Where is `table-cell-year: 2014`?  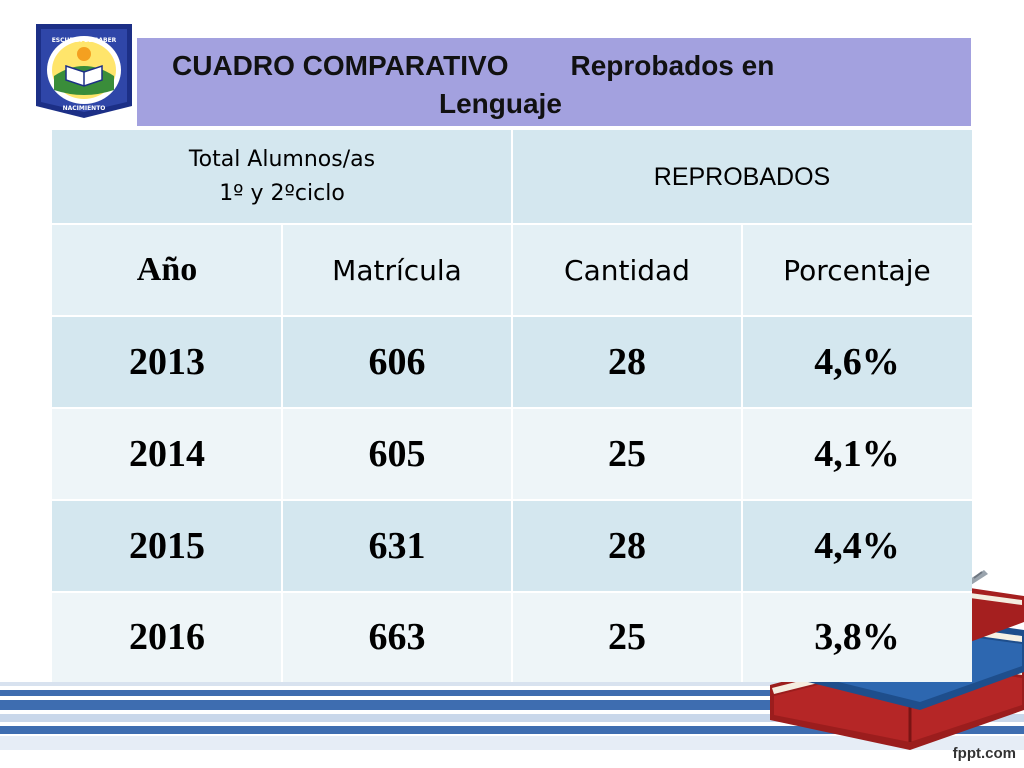 table-cell-year: 2014 is located at coordinates (167, 454).